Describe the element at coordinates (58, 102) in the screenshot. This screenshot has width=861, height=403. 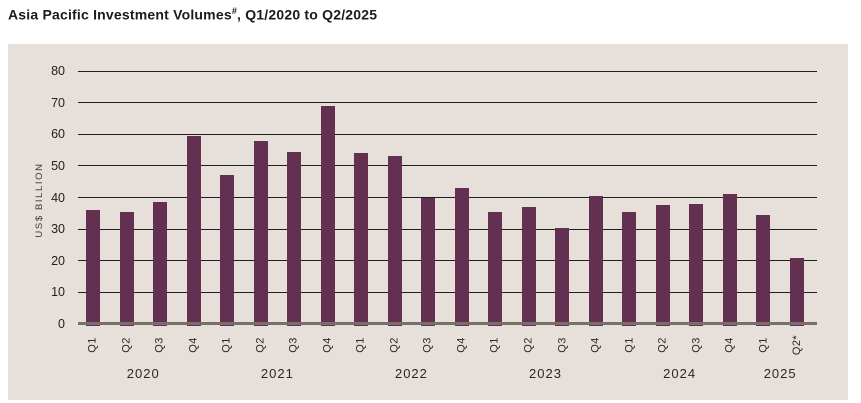
I see `y-tick-label: 70` at that location.